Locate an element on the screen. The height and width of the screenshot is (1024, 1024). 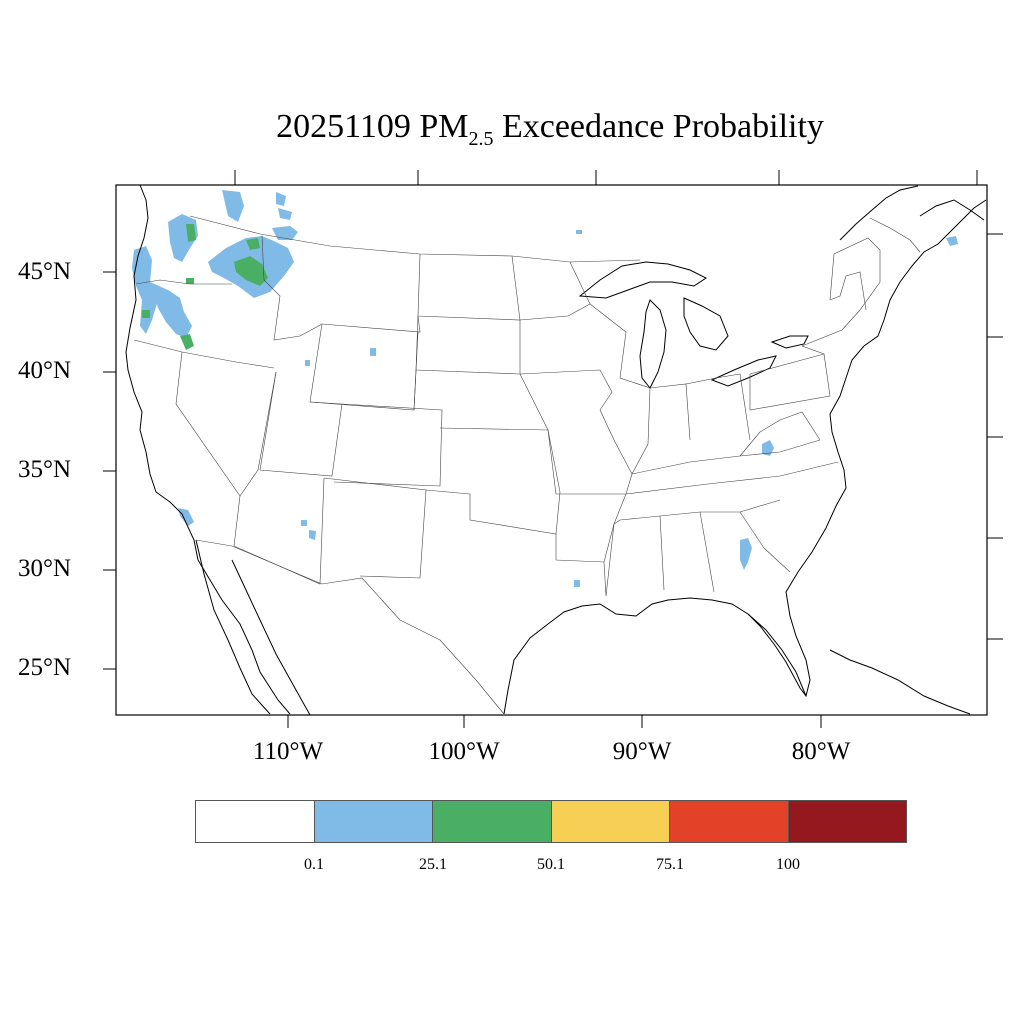
title-date: 20251109 is located at coordinates (343, 126).